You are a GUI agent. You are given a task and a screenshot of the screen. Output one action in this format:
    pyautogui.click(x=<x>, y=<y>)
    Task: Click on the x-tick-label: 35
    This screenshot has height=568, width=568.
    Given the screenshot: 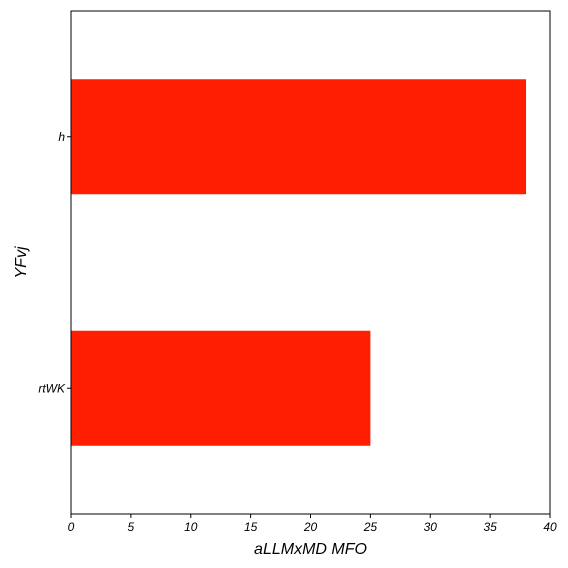 What is the action you would take?
    pyautogui.click(x=490, y=527)
    